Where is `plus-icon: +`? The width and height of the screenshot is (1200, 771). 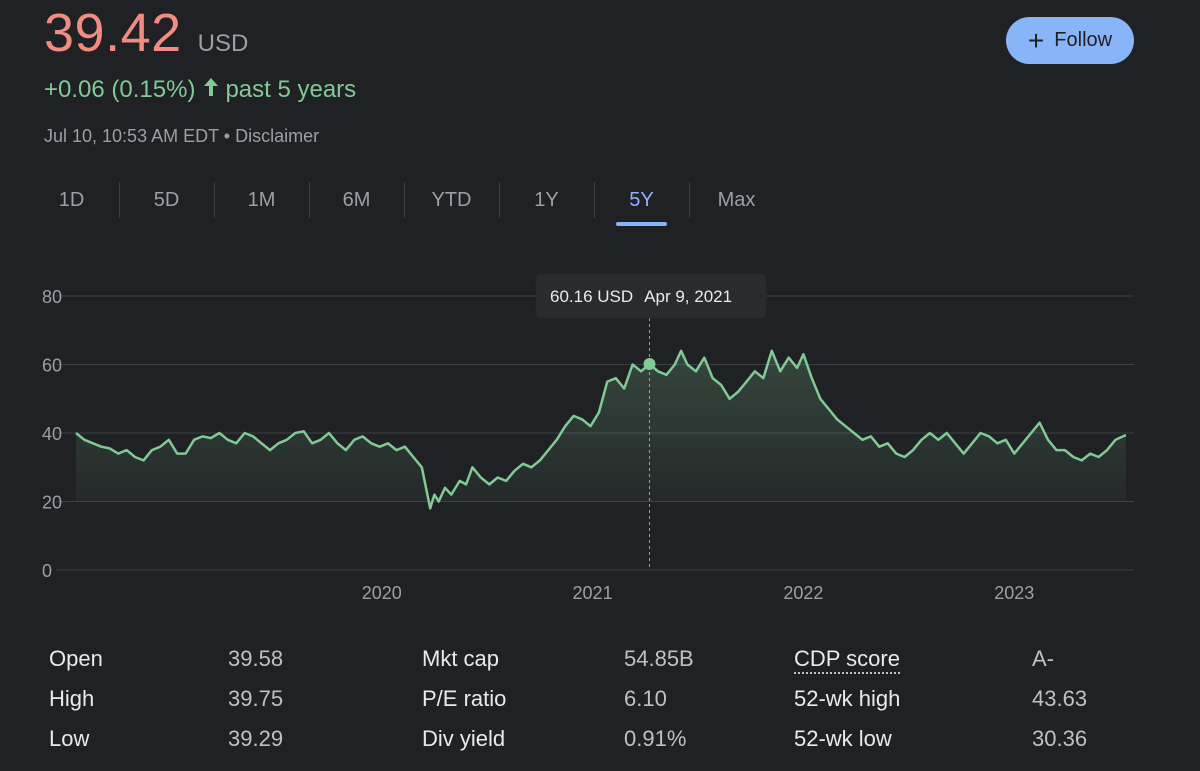
plus-icon: + is located at coordinates (1036, 40).